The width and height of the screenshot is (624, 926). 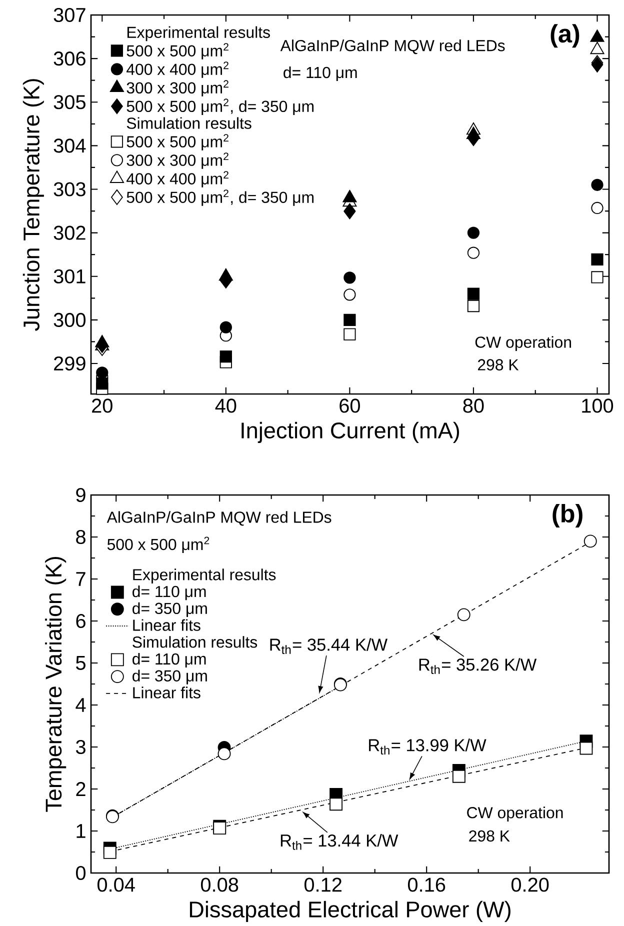 What do you see at coordinates (598, 405) in the screenshot?
I see `x-tick-label: 100` at bounding box center [598, 405].